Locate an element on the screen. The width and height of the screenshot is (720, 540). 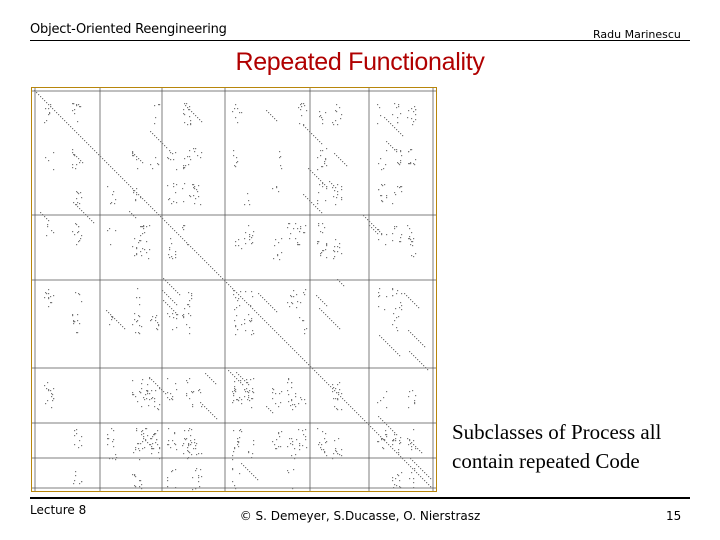
footer-divider is located at coordinates (360, 498).